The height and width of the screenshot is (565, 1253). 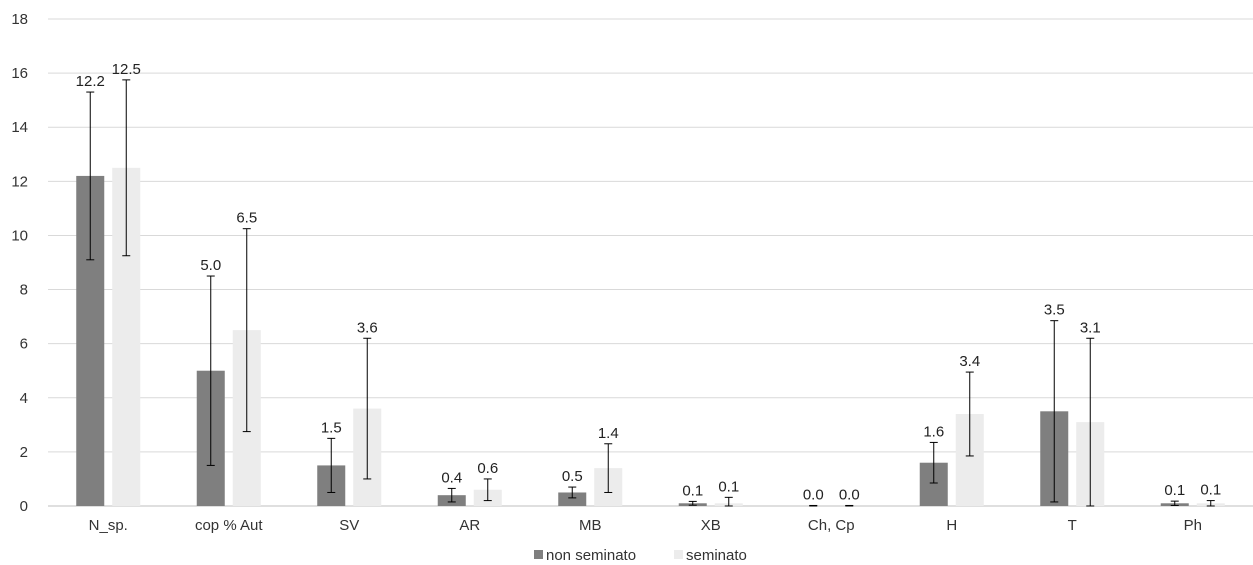 I want to click on data-label: 6.5, so click(x=246, y=218).